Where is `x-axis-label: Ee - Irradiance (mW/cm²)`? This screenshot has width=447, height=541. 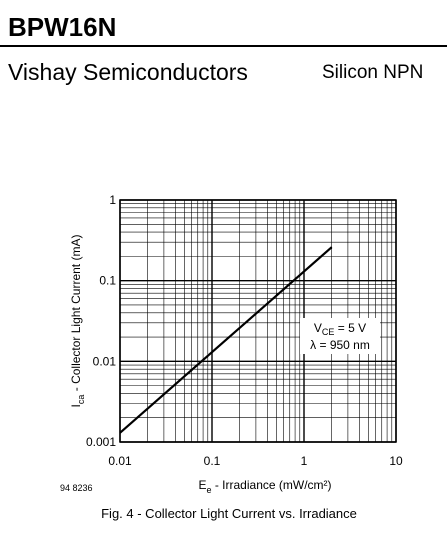 x-axis-label: Ee - Irradiance (mW/cm²) is located at coordinates (264, 486).